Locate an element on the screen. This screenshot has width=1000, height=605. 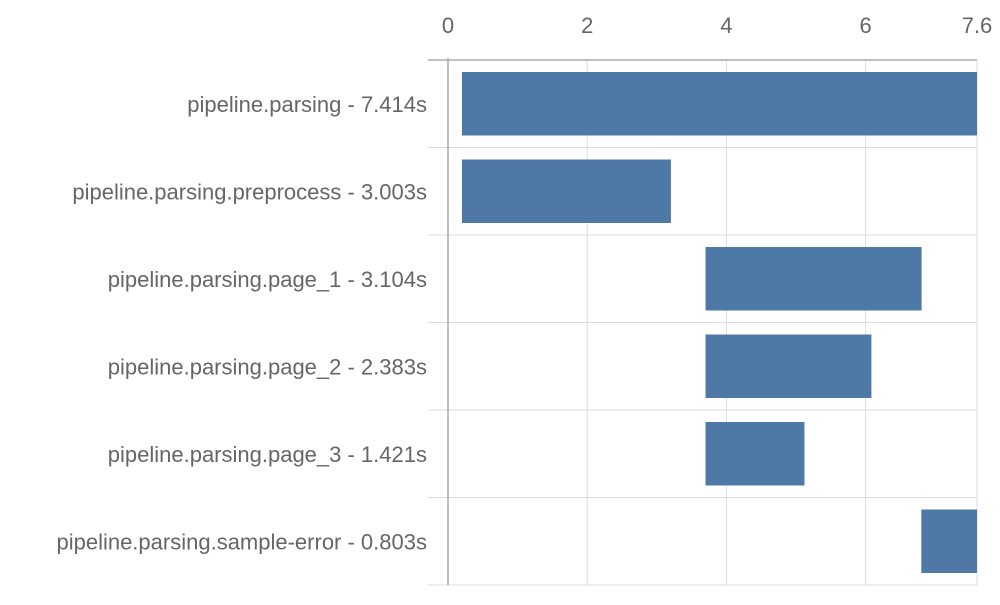
row-label-4: pipeline.parsing.page_2 - 2.383s is located at coordinates (267, 366).